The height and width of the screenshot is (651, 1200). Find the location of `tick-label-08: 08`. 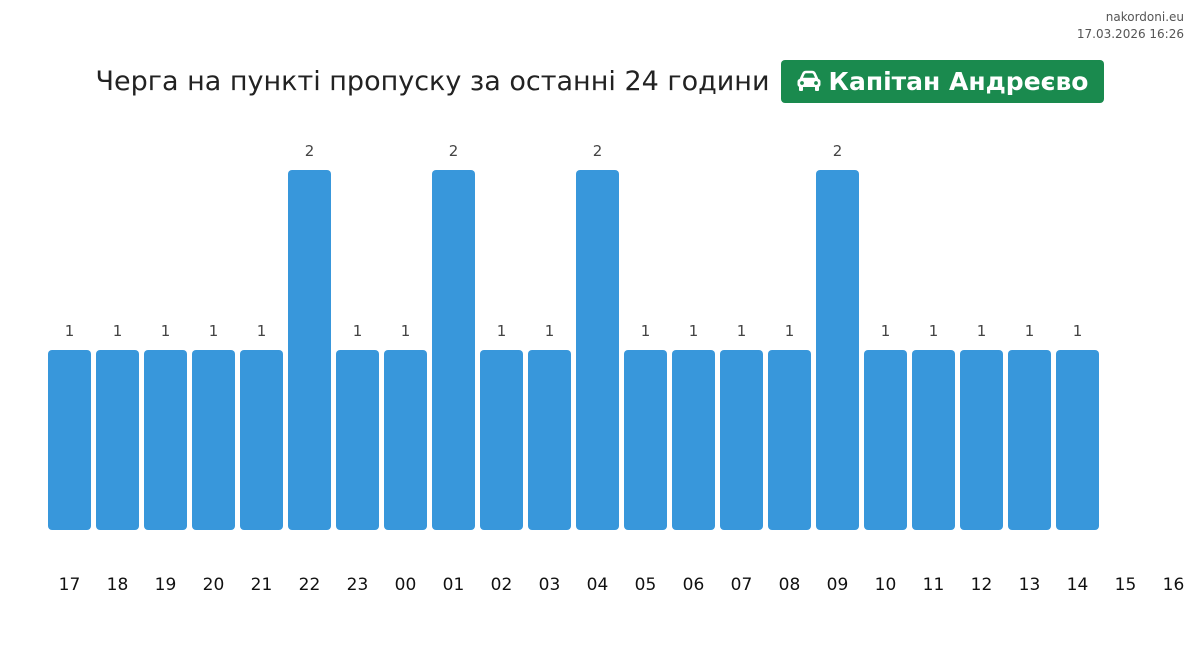

tick-label-08: 08 is located at coordinates (790, 585).